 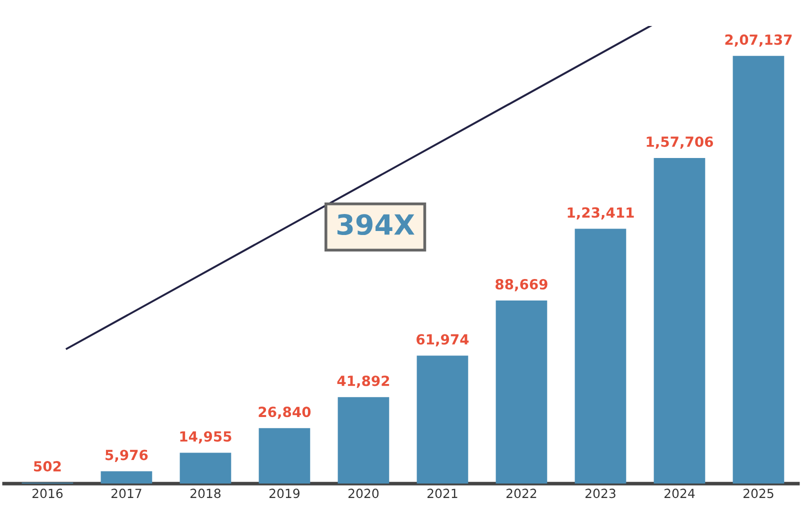 What do you see at coordinates (758, 40) in the screenshot?
I see `data-label: 2,07,137` at bounding box center [758, 40].